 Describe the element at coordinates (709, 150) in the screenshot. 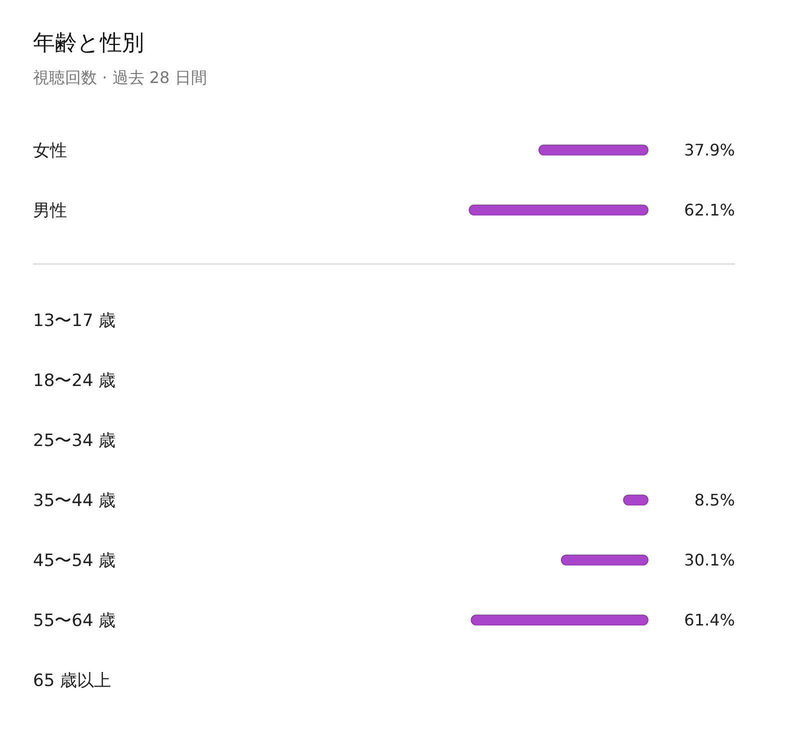

I see `data-label: 37.9%` at that location.